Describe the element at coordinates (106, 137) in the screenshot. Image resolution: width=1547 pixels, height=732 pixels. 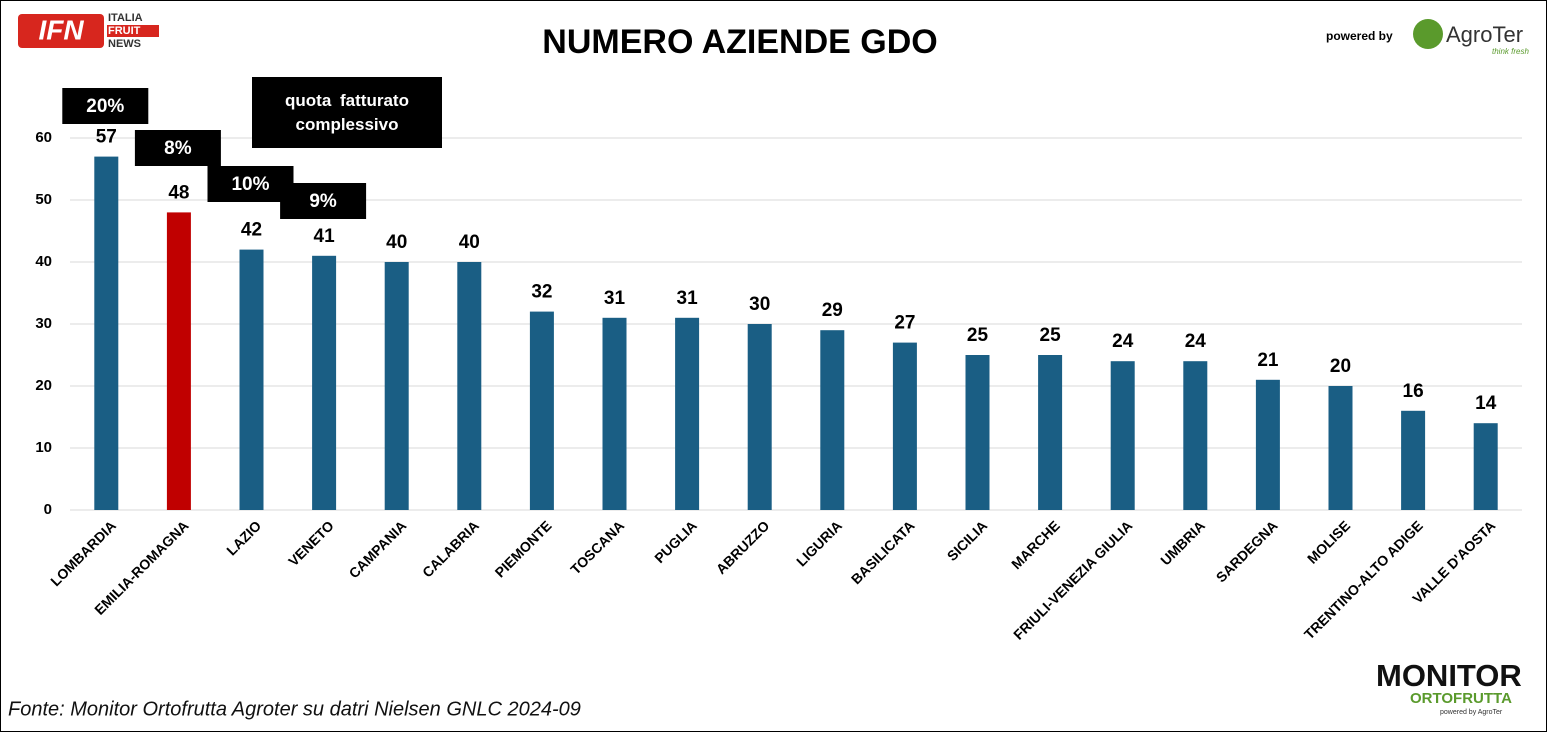
I see `value-label: 57` at that location.